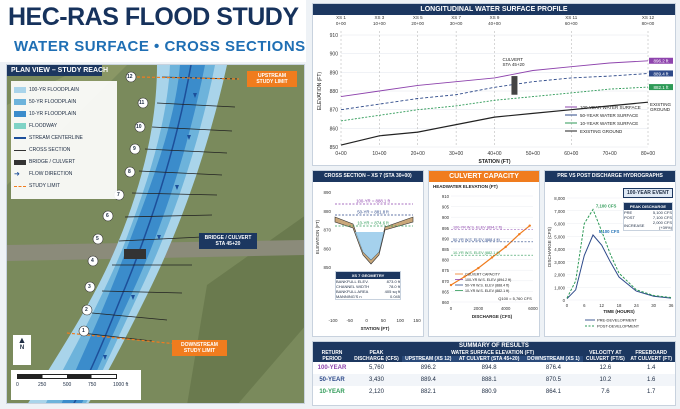 This screenshot has width=680, height=409. I want to click on xs-number: 8, so click(129, 172).